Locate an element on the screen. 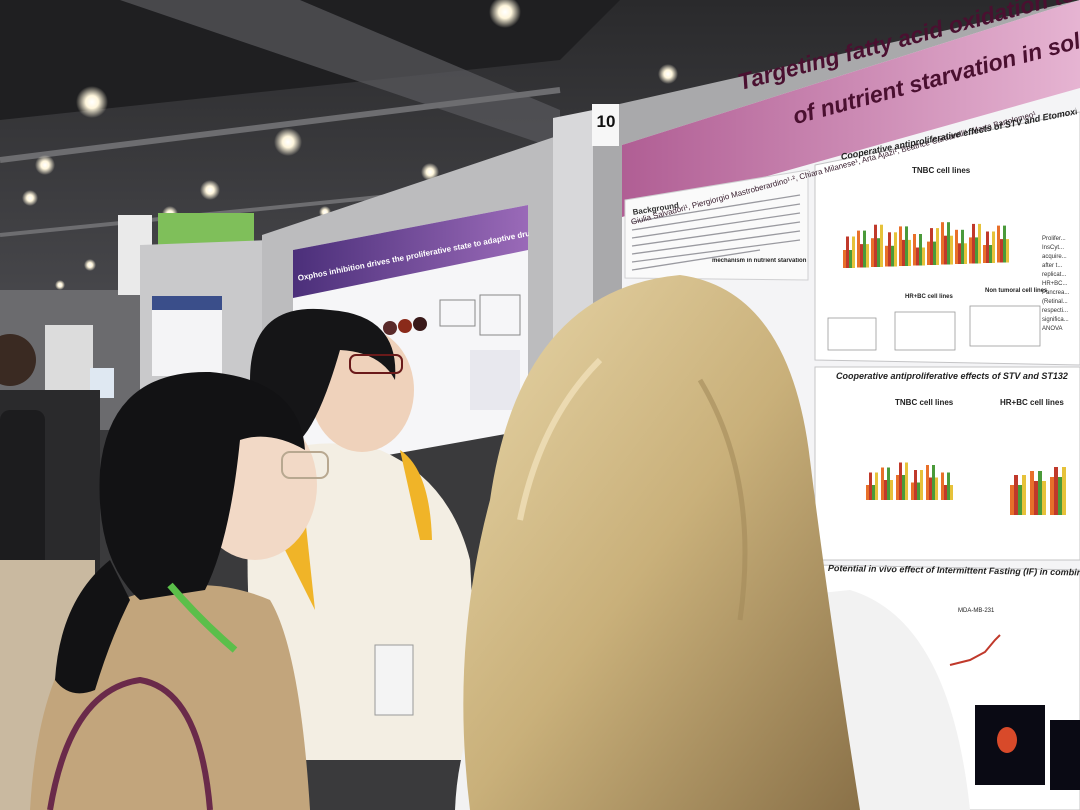 Image resolution: width=1080 pixels, height=810 pixels. section2-box is located at coordinates (947, 463).